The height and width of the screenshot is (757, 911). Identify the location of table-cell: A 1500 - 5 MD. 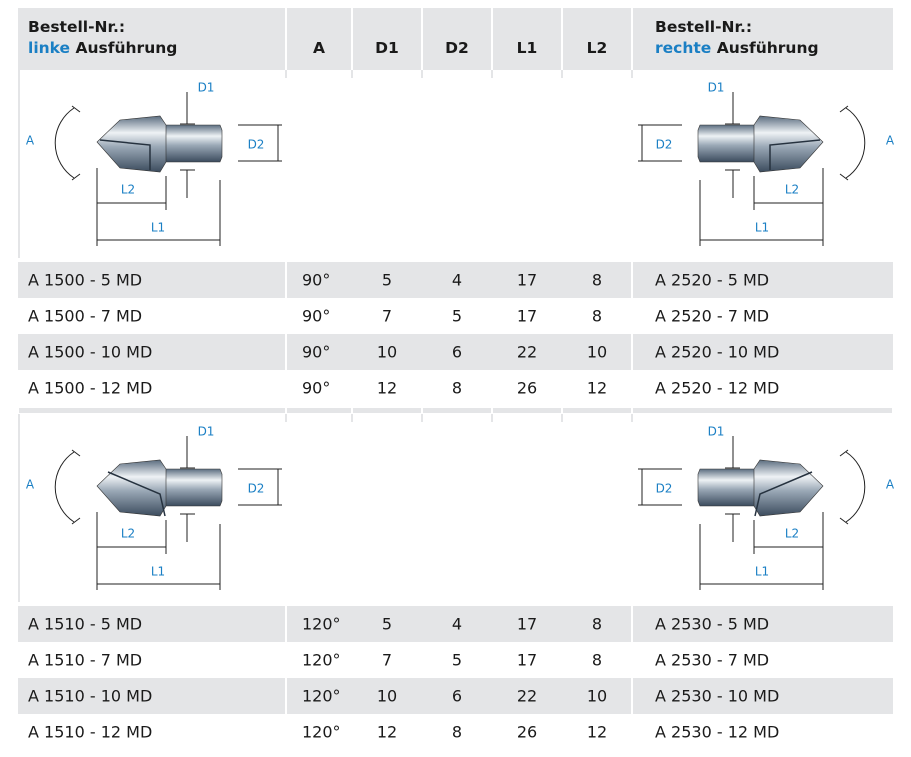
(85, 280).